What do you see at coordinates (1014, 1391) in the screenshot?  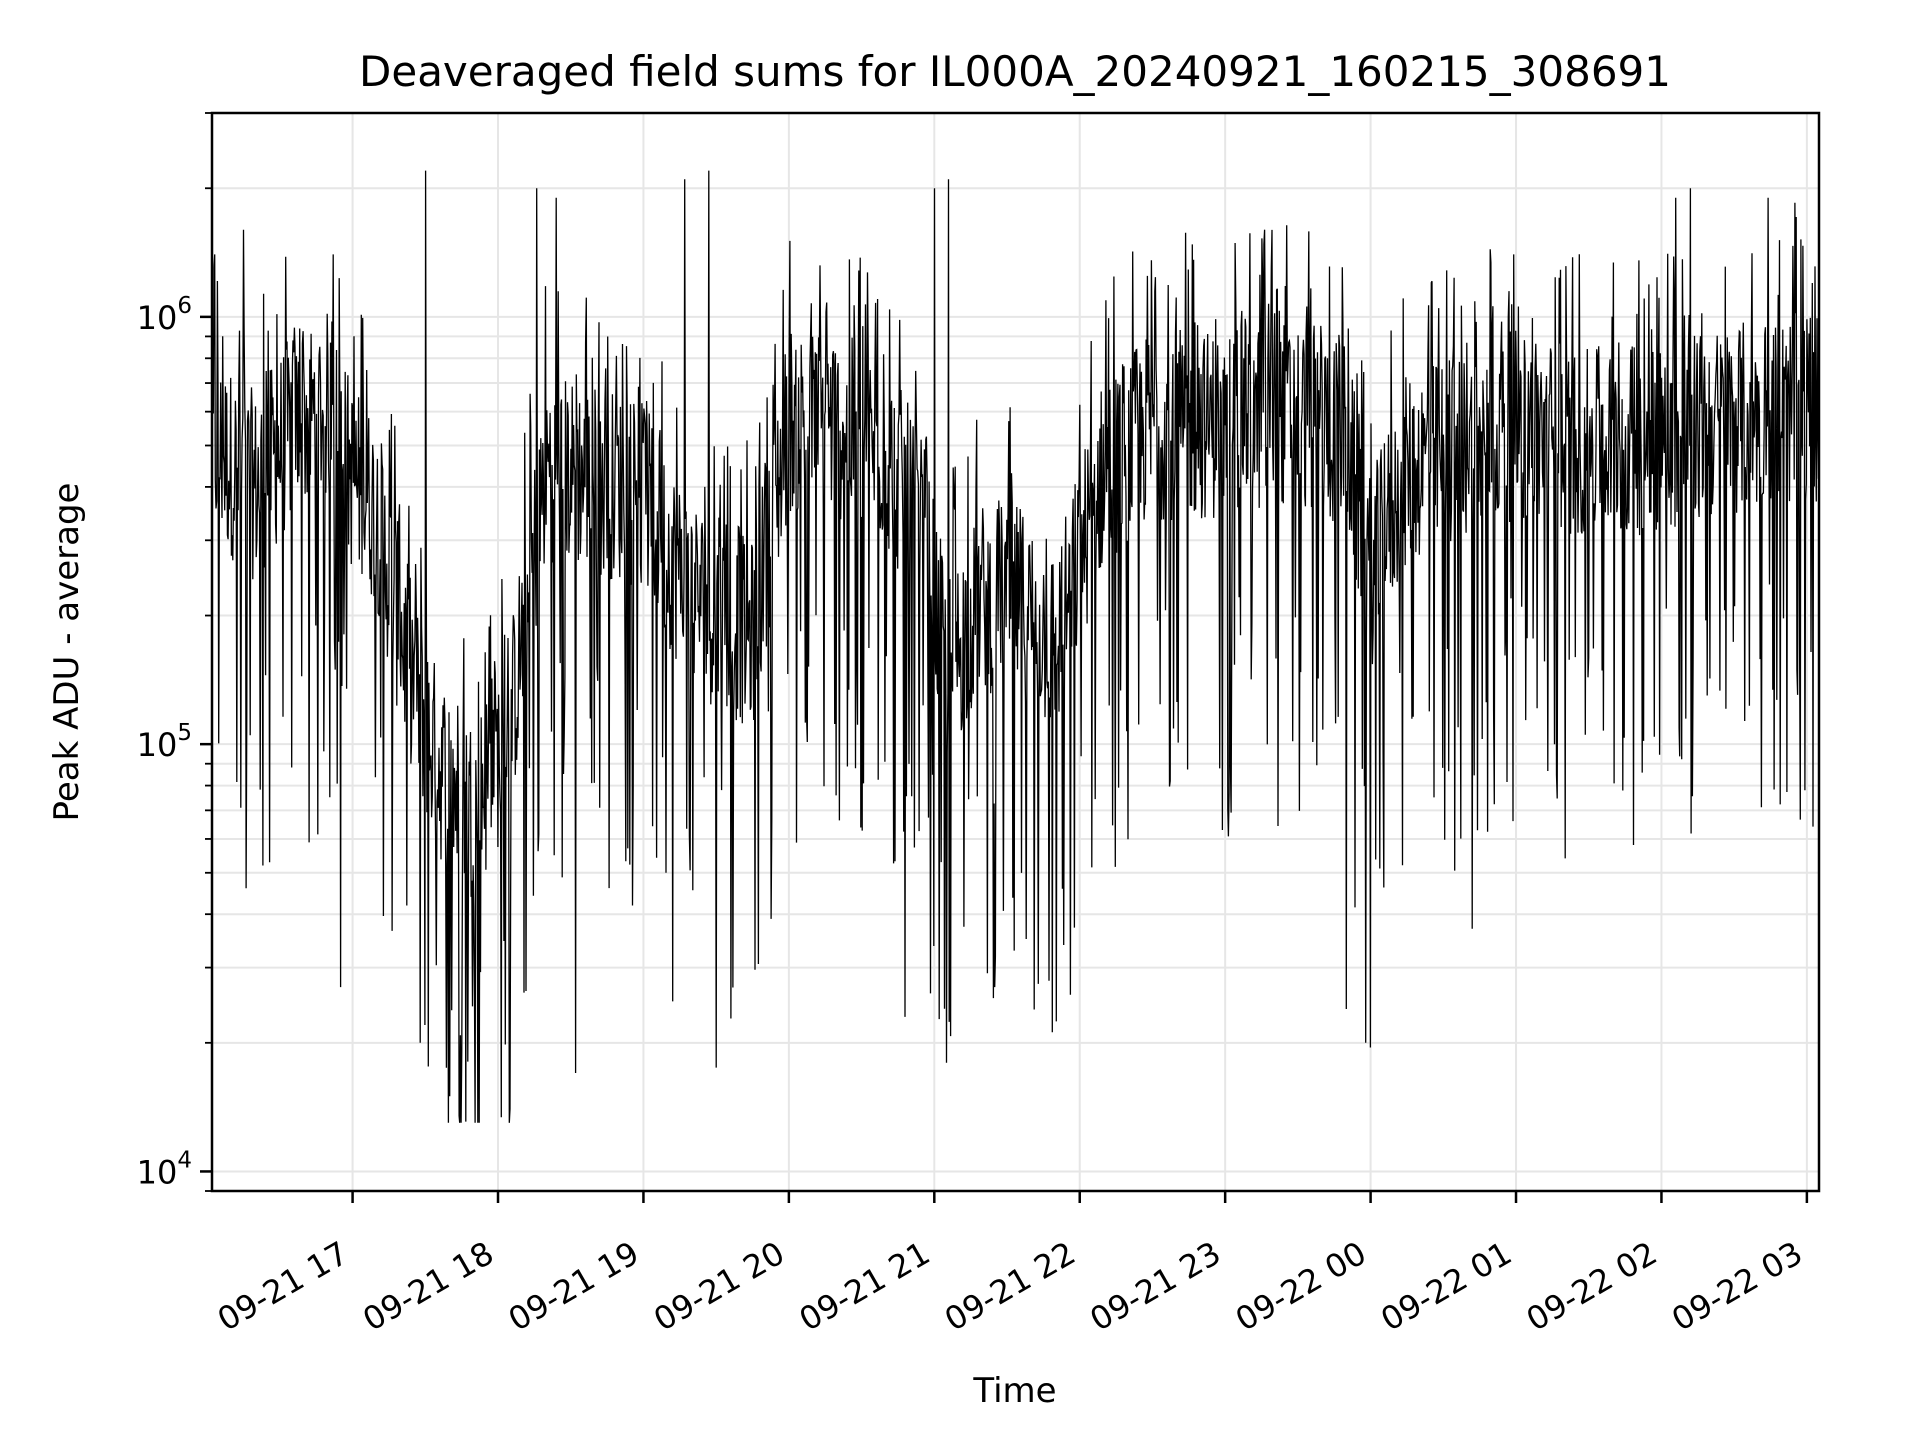 I see `x-axis-label: Time` at bounding box center [1014, 1391].